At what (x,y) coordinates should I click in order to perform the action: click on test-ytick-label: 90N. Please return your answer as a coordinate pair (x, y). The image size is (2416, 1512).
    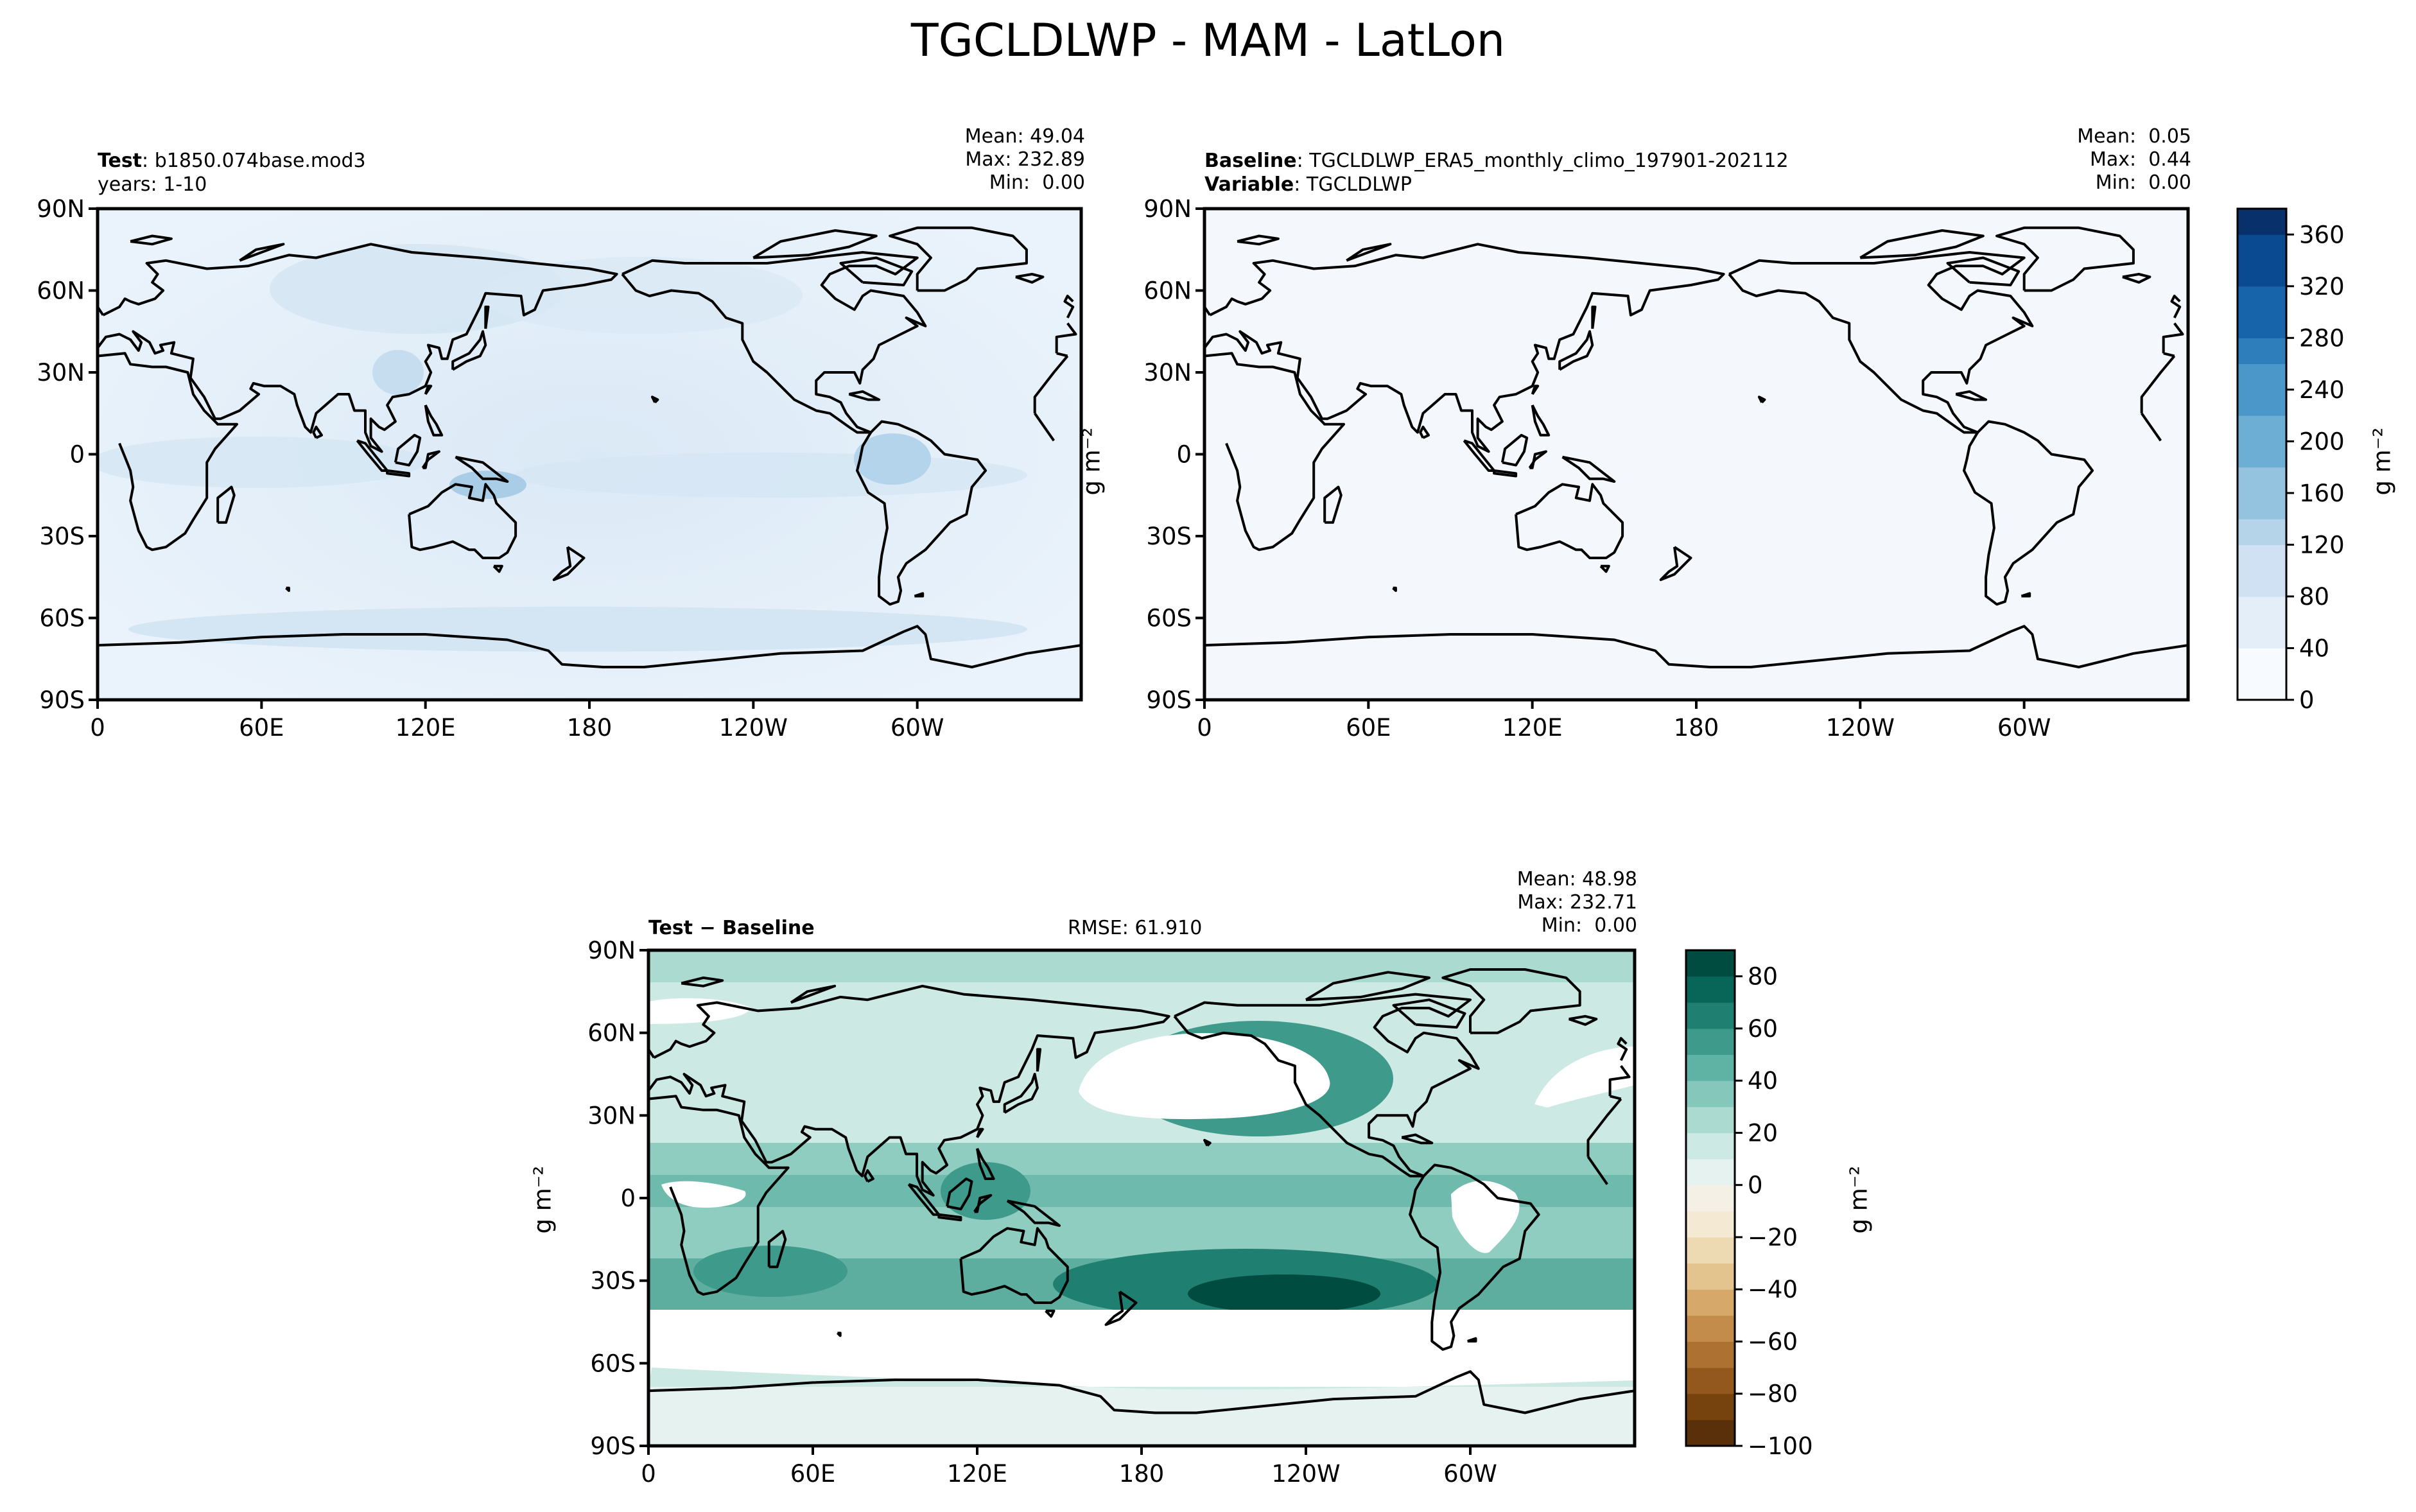
    Looking at the image, I should click on (61, 209).